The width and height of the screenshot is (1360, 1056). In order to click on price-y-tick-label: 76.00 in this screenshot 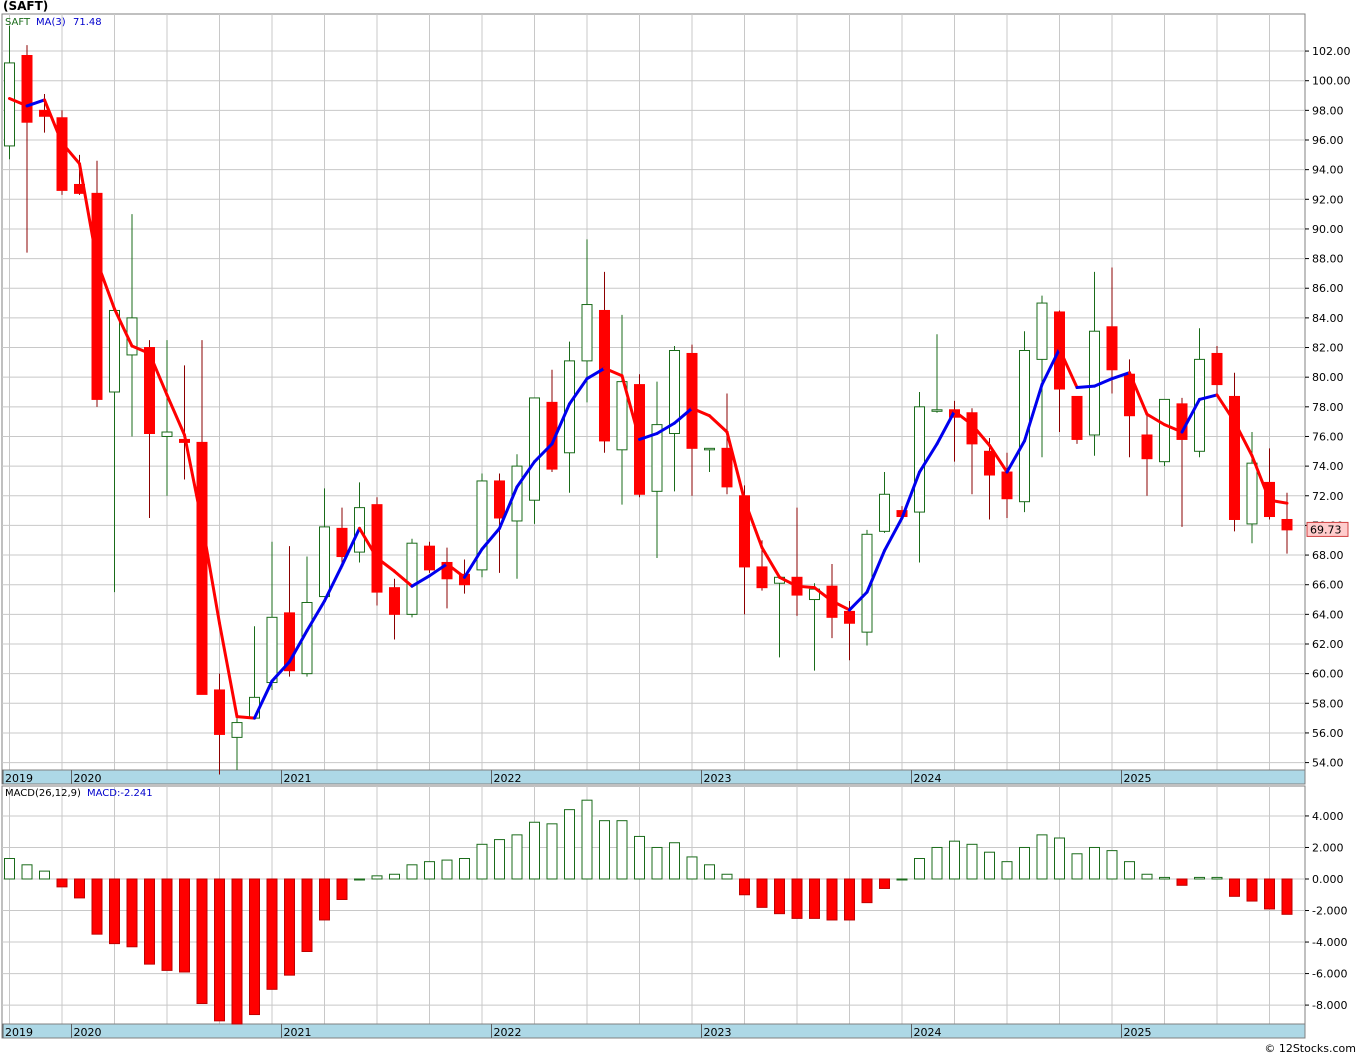, I will do `click(1328, 436)`.